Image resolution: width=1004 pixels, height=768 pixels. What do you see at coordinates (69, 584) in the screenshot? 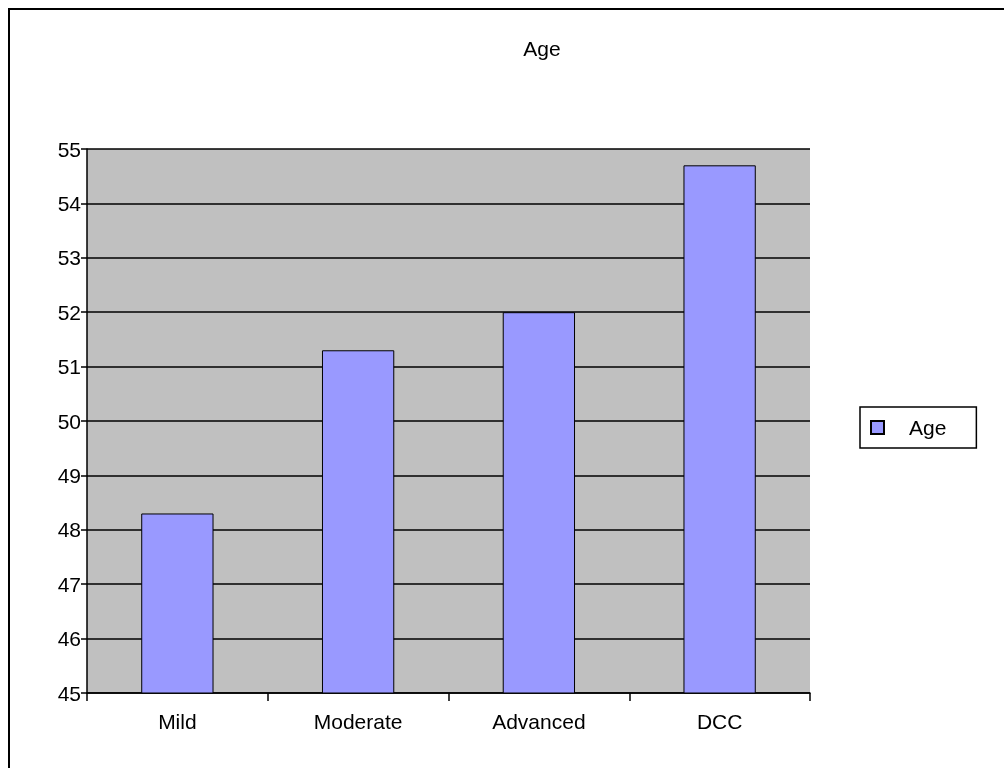
I see `y-tick-label: 47` at bounding box center [69, 584].